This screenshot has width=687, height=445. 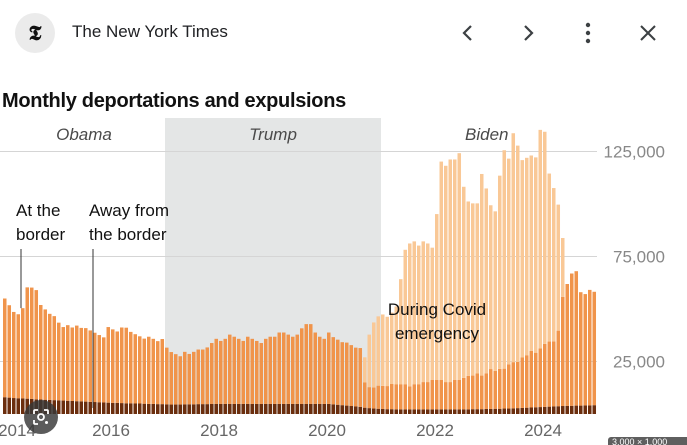 What do you see at coordinates (174, 101) in the screenshot?
I see `chart-title: Monthly deportations and expulsions` at bounding box center [174, 101].